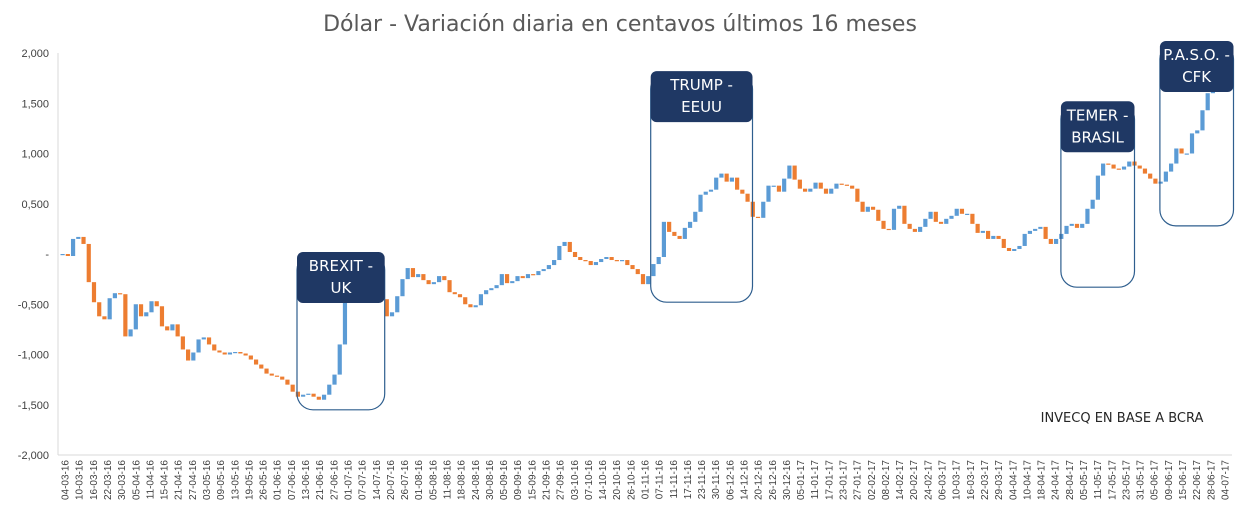 This screenshot has width=1241, height=526. What do you see at coordinates (858, 480) in the screenshot?
I see `x-tick-label: 27-01-17` at bounding box center [858, 480].